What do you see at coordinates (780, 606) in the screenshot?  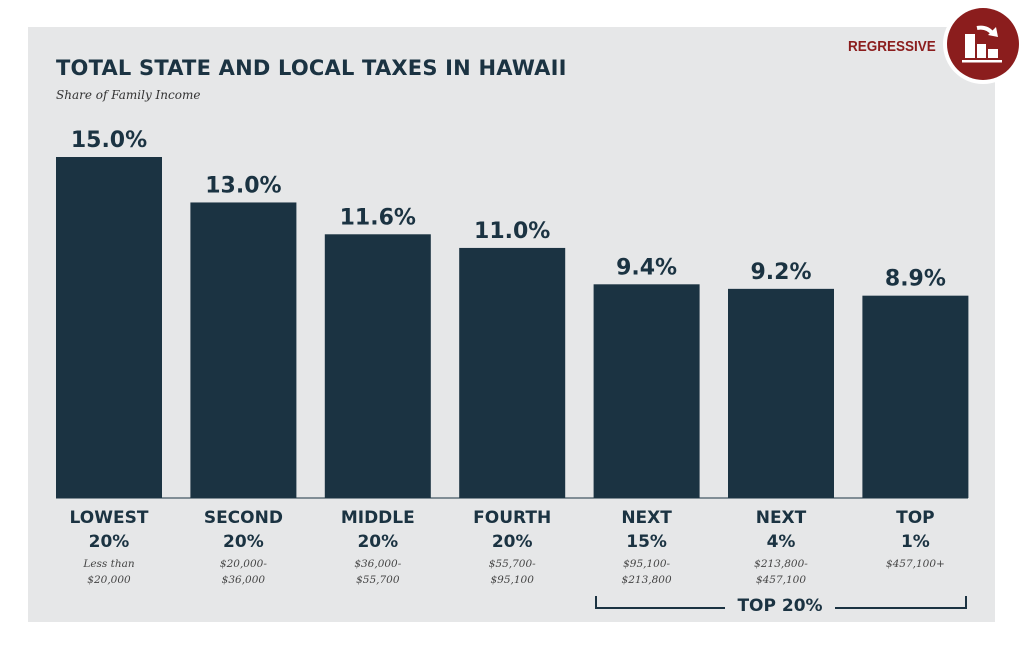 I see `group-label-top20: TOP 20%` at bounding box center [780, 606].